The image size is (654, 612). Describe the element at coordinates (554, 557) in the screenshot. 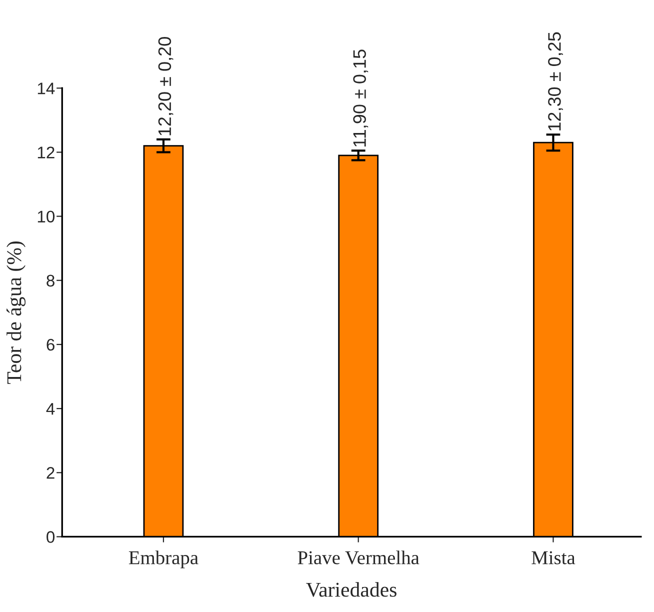

I see `x-tick-label: Mista` at that location.